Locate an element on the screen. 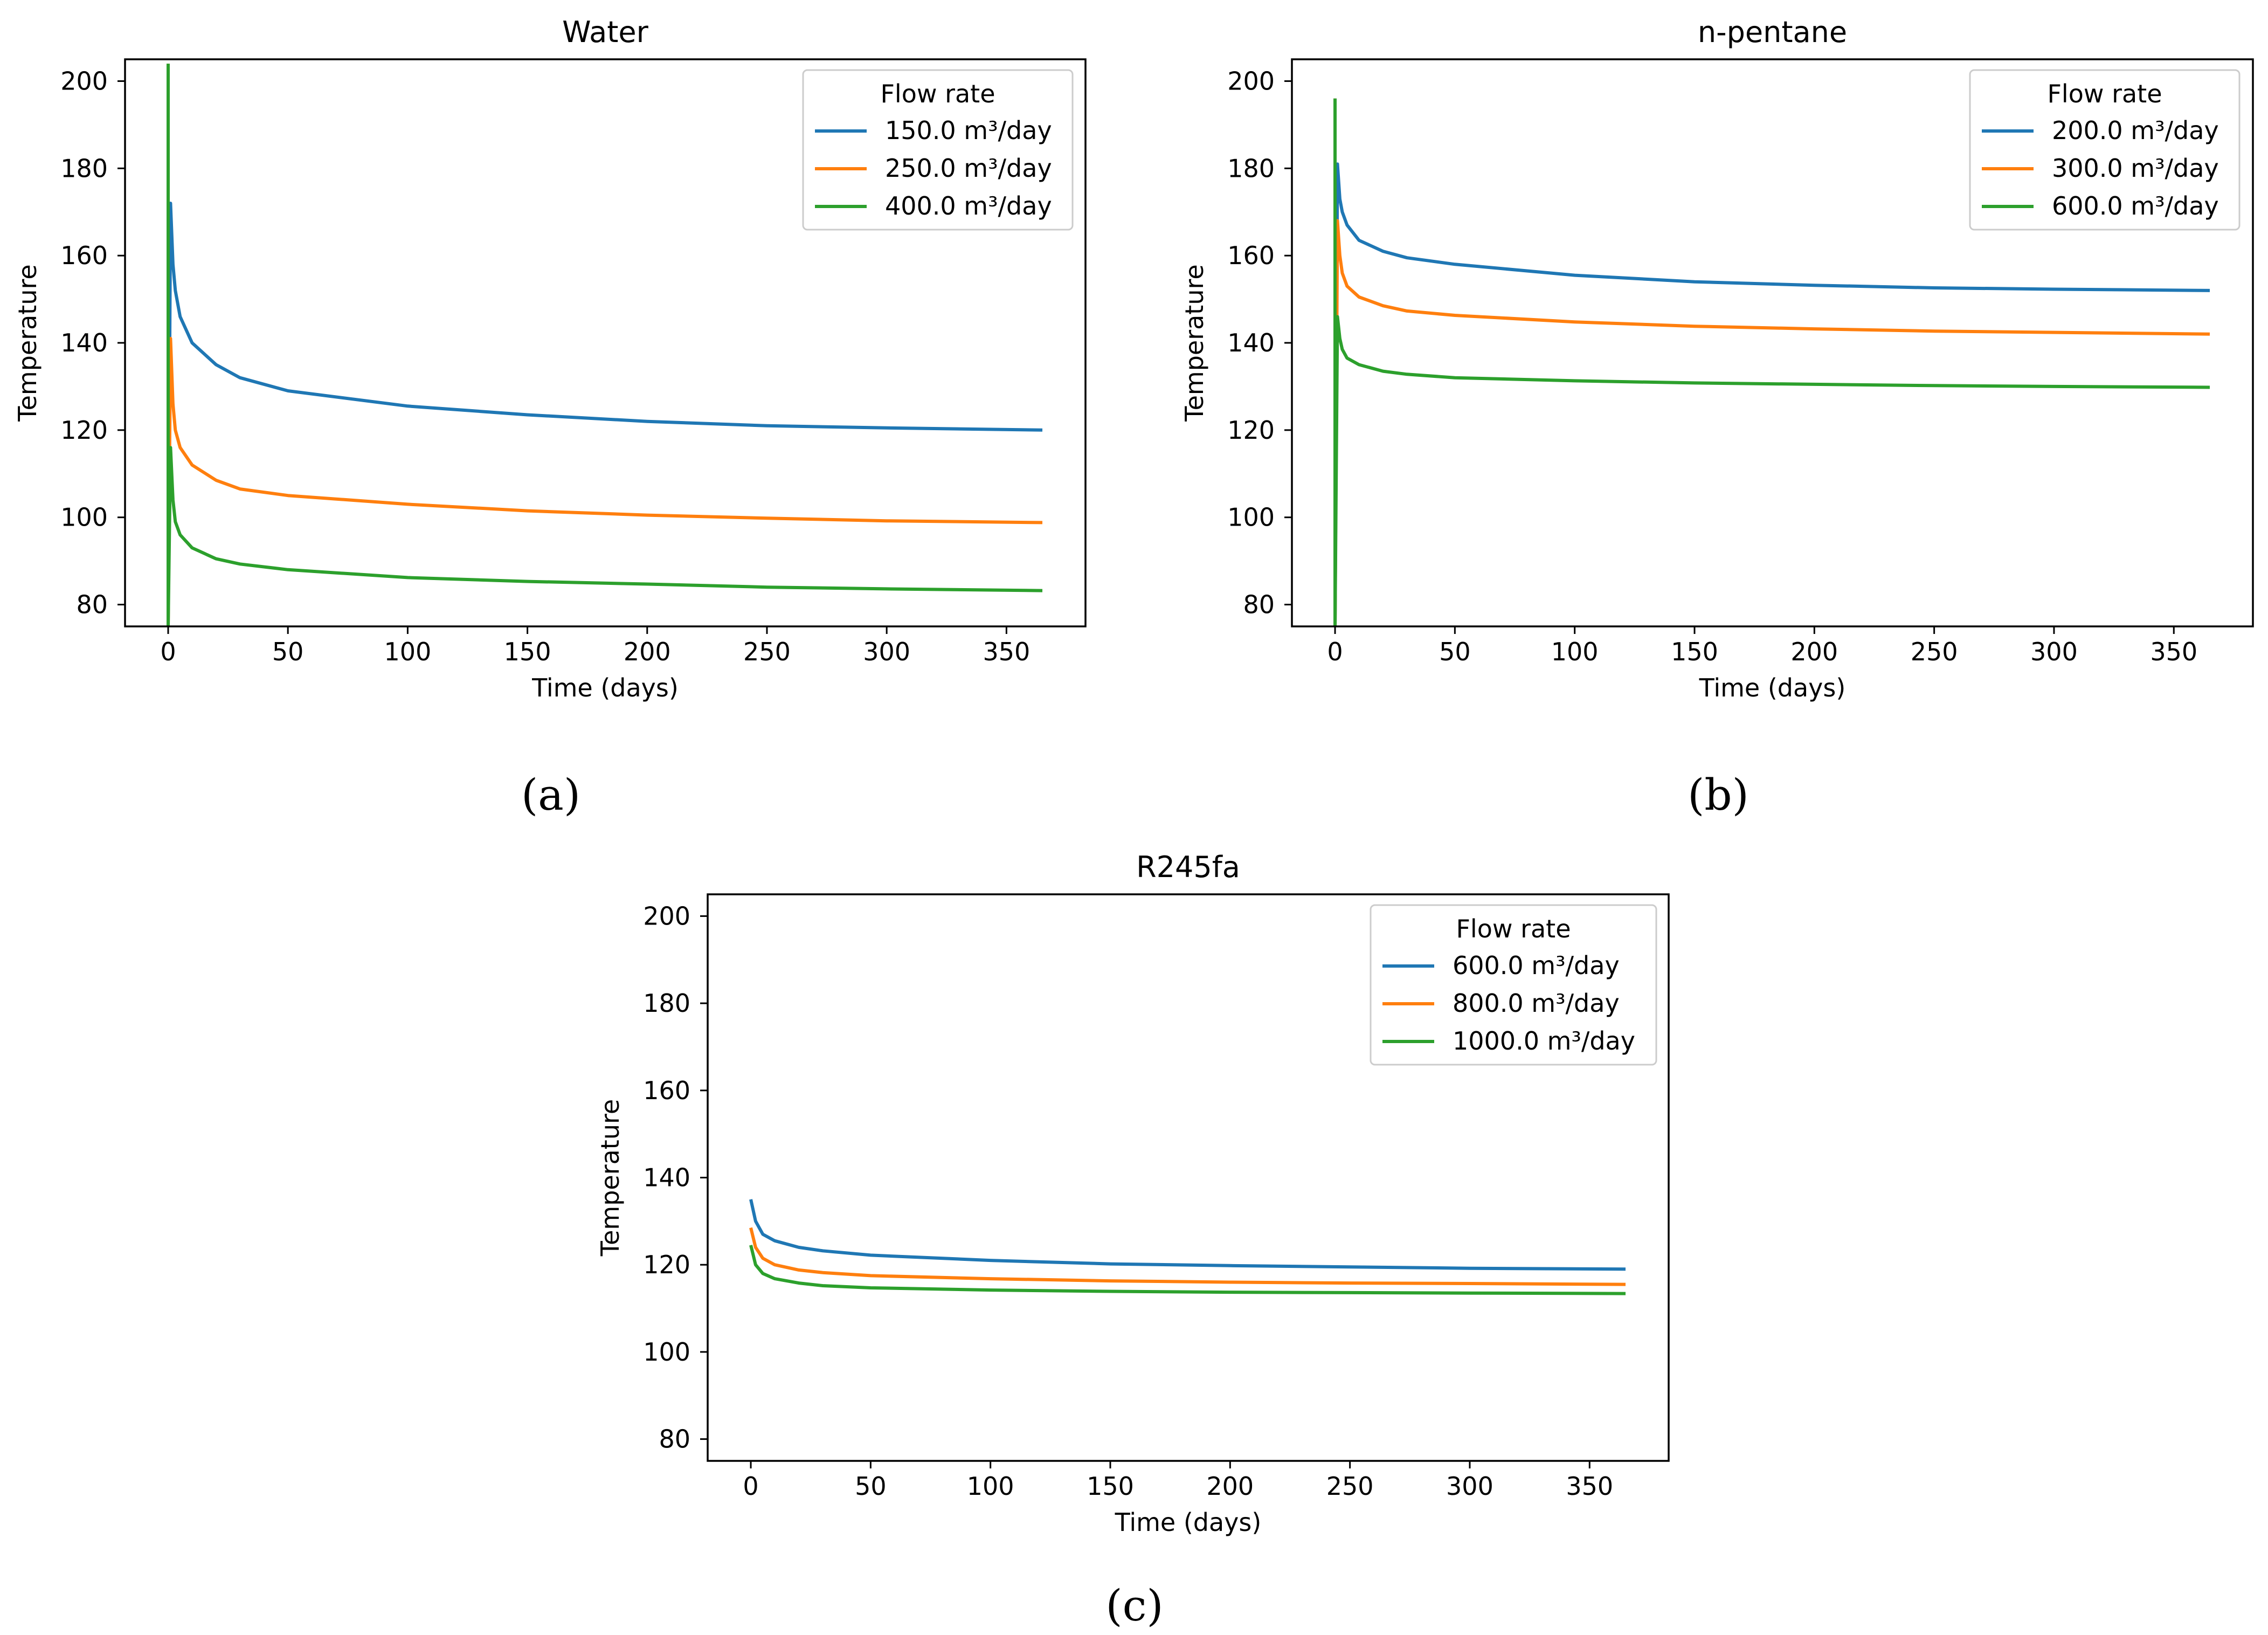 The width and height of the screenshot is (2268, 1635). legend-entry-0: 150.0 m³/day is located at coordinates (968, 130).